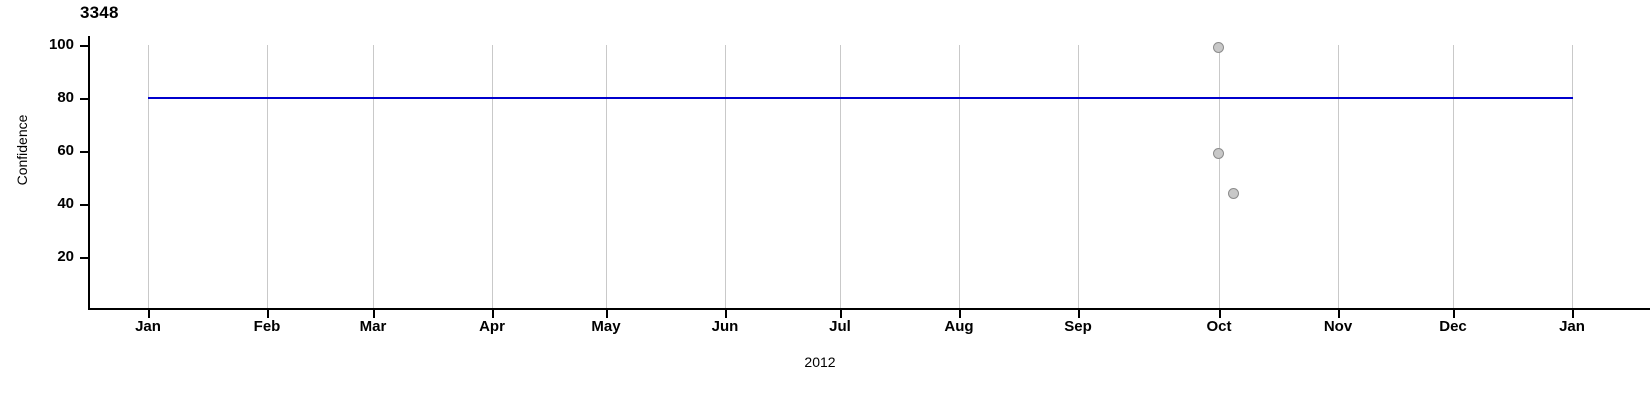 The width and height of the screenshot is (1650, 400). I want to click on x-axis-title: 2012, so click(820, 362).